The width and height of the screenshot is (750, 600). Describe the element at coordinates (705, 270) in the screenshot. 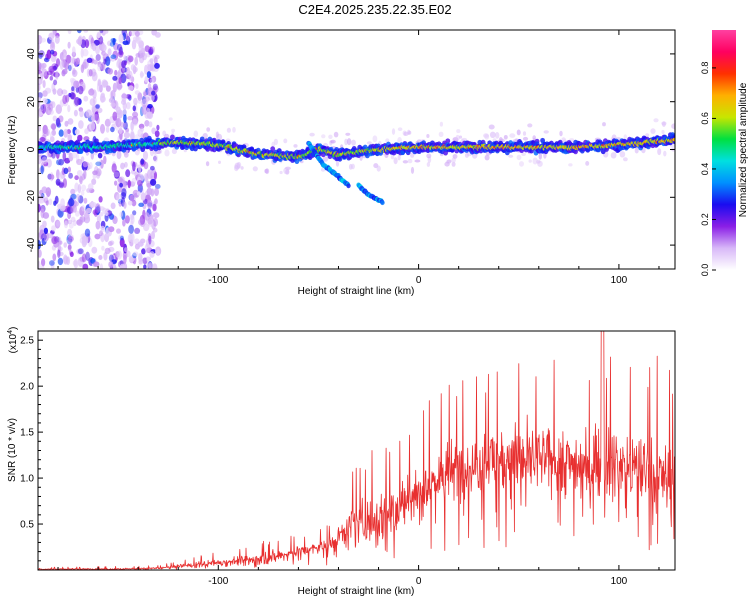

I see `colorbar-tick-label: 0.0` at that location.